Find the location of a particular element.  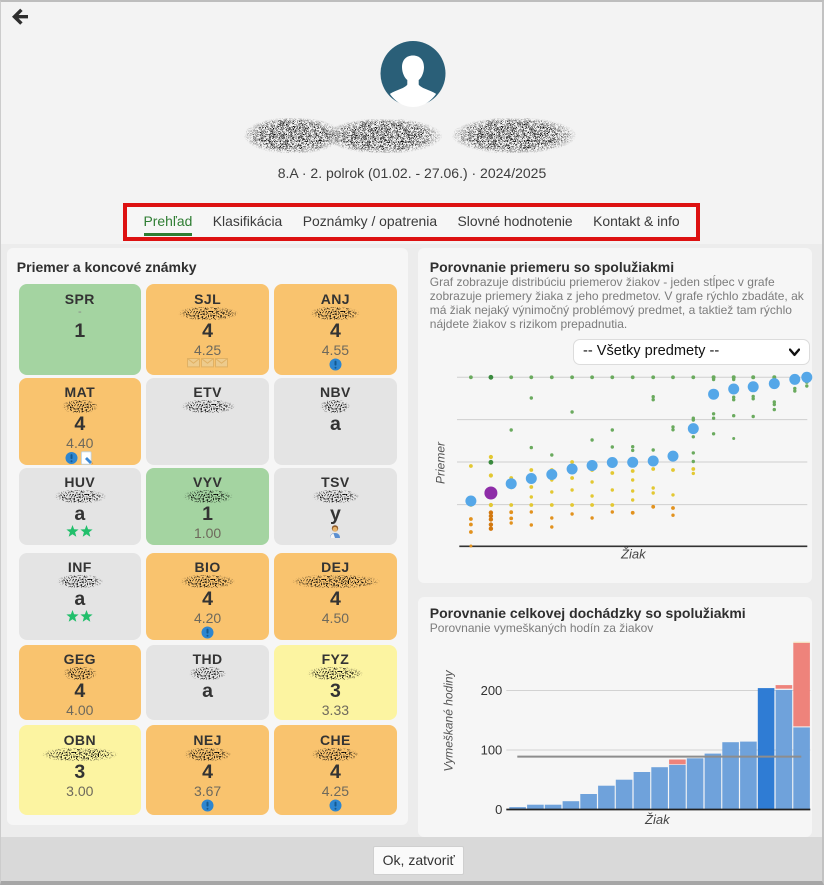

svg-text: 100 is located at coordinates (491, 750).